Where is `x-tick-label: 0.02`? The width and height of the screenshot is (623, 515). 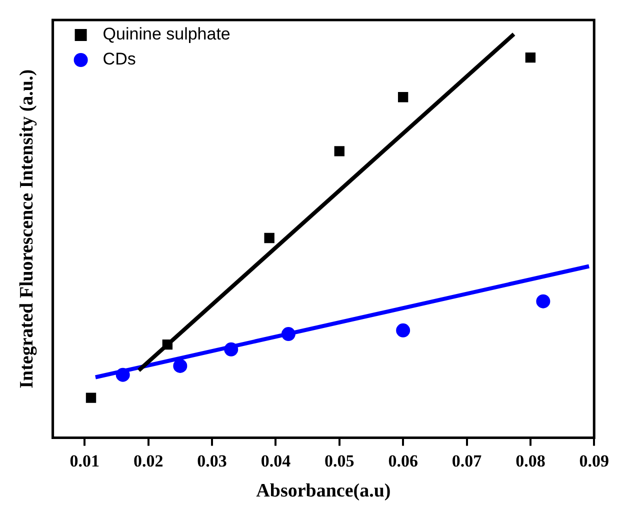 x-tick-label: 0.02 is located at coordinates (148, 460).